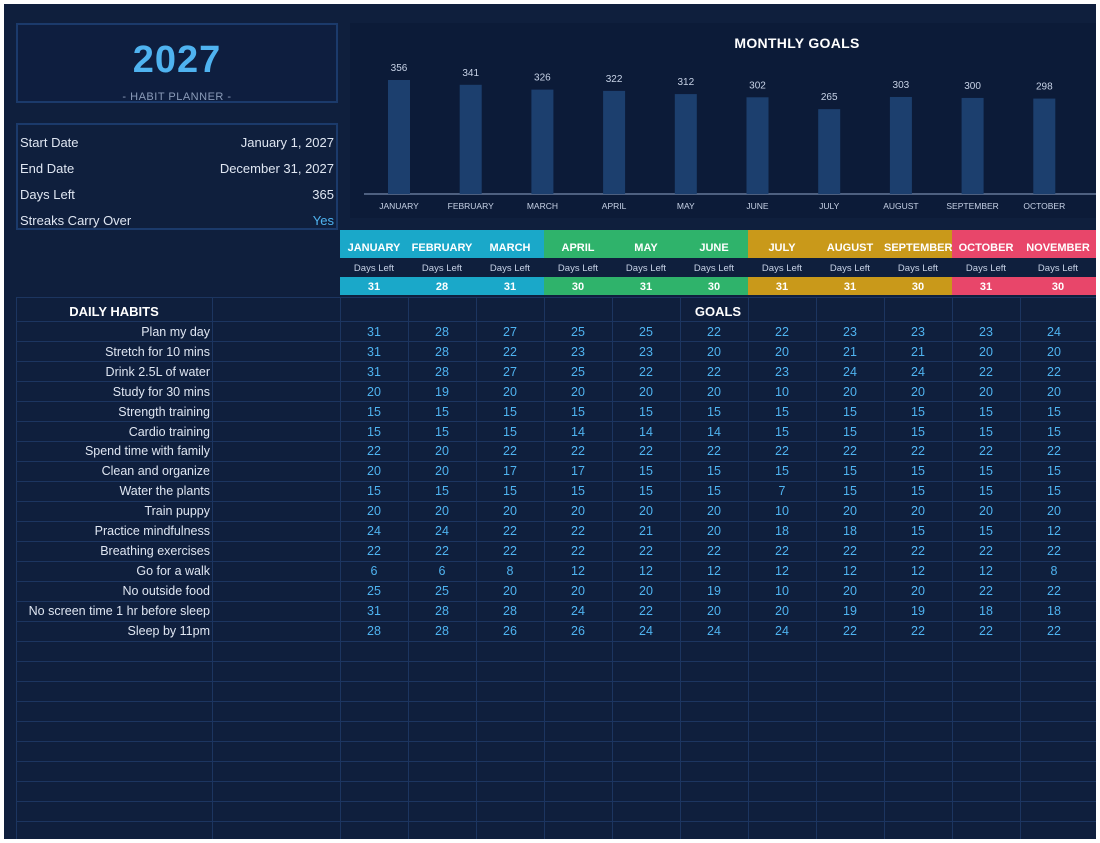 The width and height of the screenshot is (1100, 843). I want to click on habit-name: Water the plants, so click(164, 491).